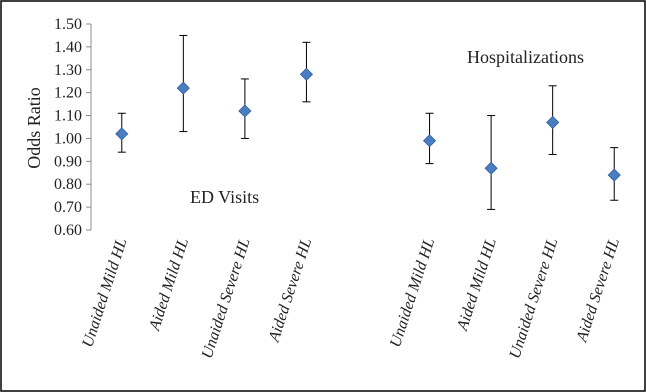 The height and width of the screenshot is (392, 646). What do you see at coordinates (68, 138) in the screenshot?
I see `y-tick-label: 1.00` at bounding box center [68, 138].